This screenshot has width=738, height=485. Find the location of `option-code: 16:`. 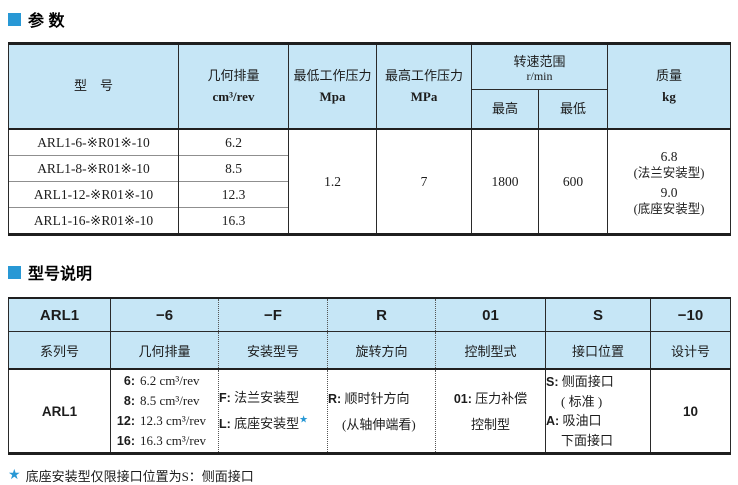

option-code: 16: is located at coordinates (125, 441).